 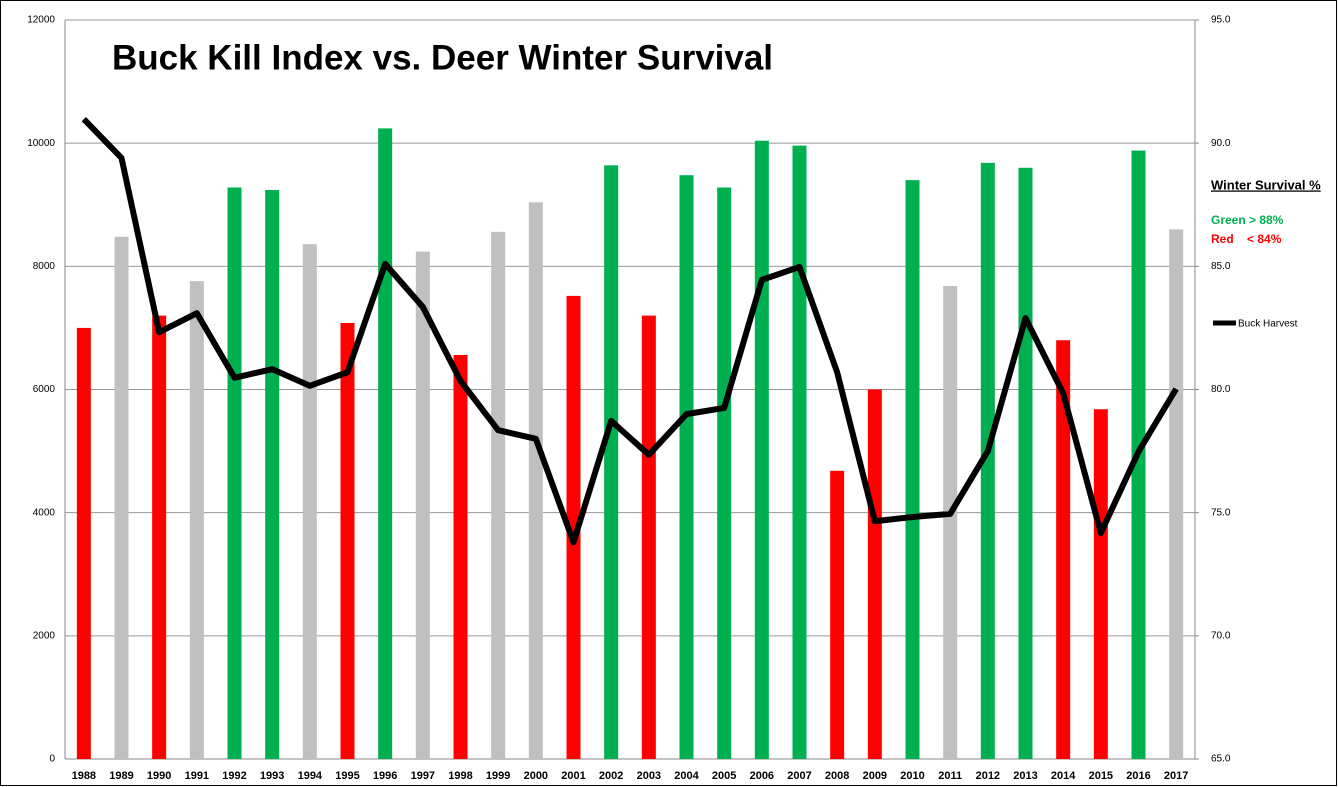 What do you see at coordinates (44, 389) in the screenshot?
I see `y-tick-label: 6000` at bounding box center [44, 389].